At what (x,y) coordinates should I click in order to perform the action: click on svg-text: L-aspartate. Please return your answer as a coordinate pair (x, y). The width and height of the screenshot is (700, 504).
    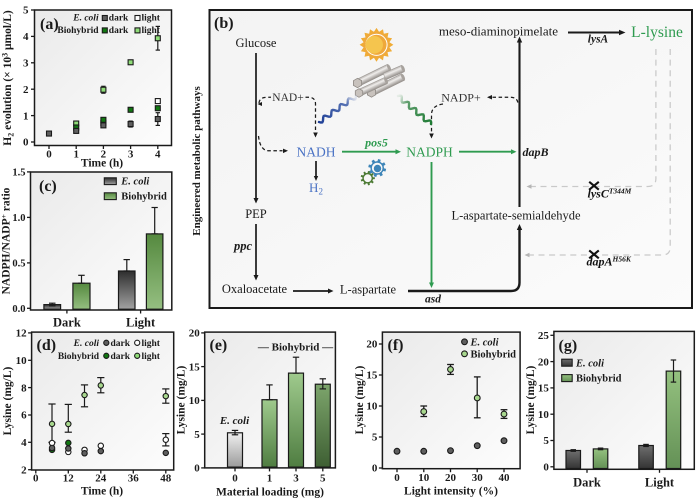
    Looking at the image, I should click on (368, 290).